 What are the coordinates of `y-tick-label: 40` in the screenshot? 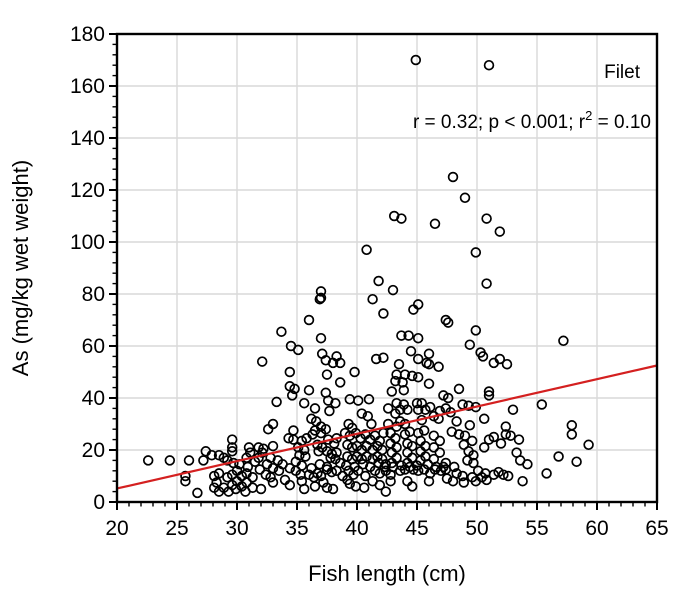 It's located at (93, 398).